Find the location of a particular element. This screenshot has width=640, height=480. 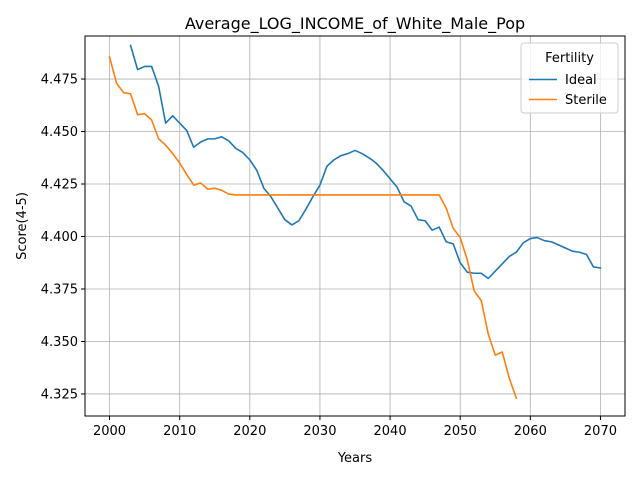

x-tick-label: 2050 is located at coordinates (460, 431).